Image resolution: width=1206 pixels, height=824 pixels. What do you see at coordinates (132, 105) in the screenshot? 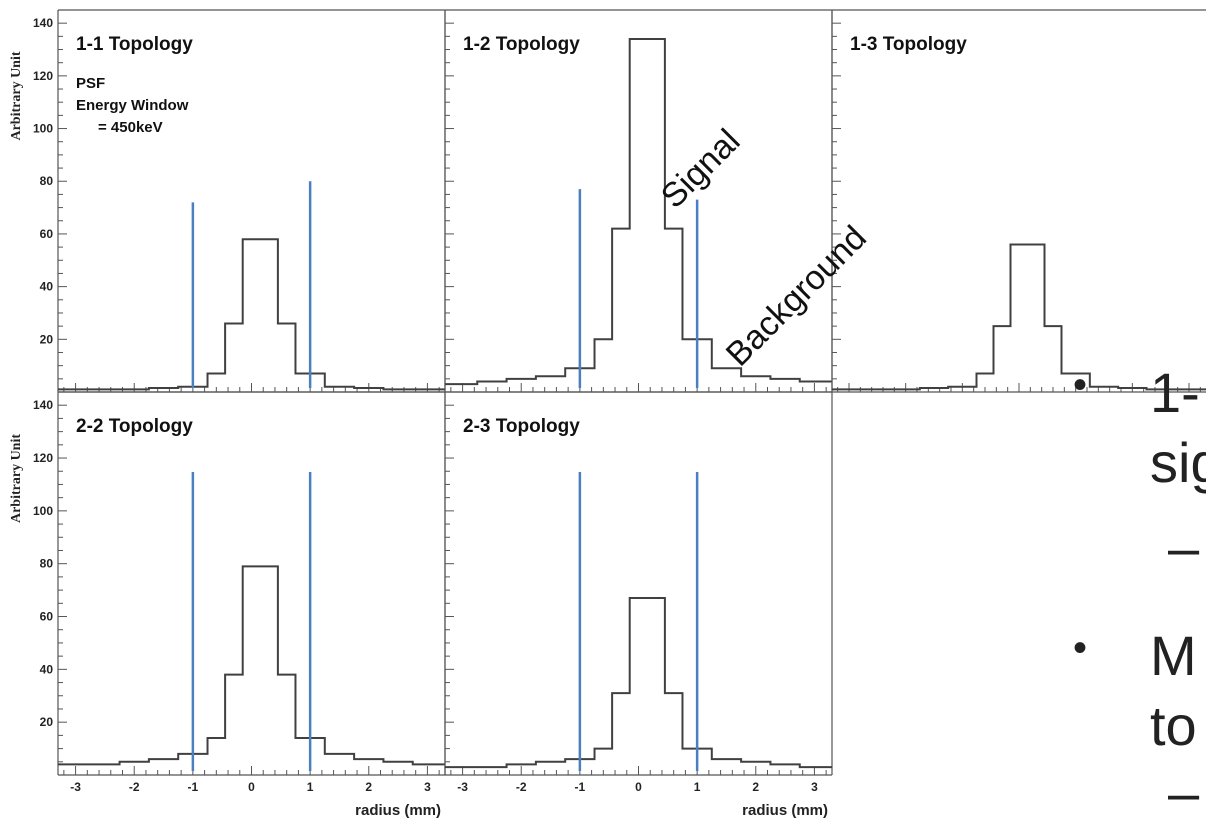
I see `panel-annotation-line: Energy Window` at bounding box center [132, 105].